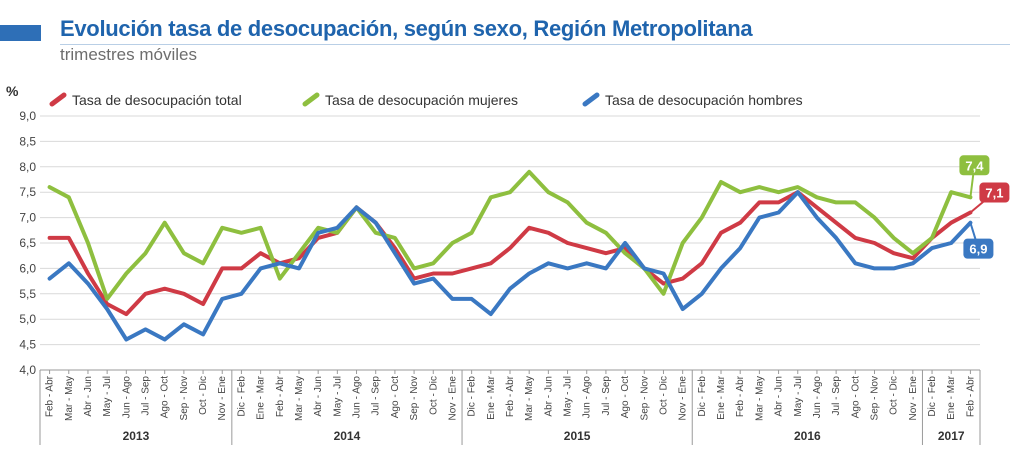 This screenshot has width=1024, height=457. I want to click on legend-label: Tasa de desocupación hombres, so click(704, 100).